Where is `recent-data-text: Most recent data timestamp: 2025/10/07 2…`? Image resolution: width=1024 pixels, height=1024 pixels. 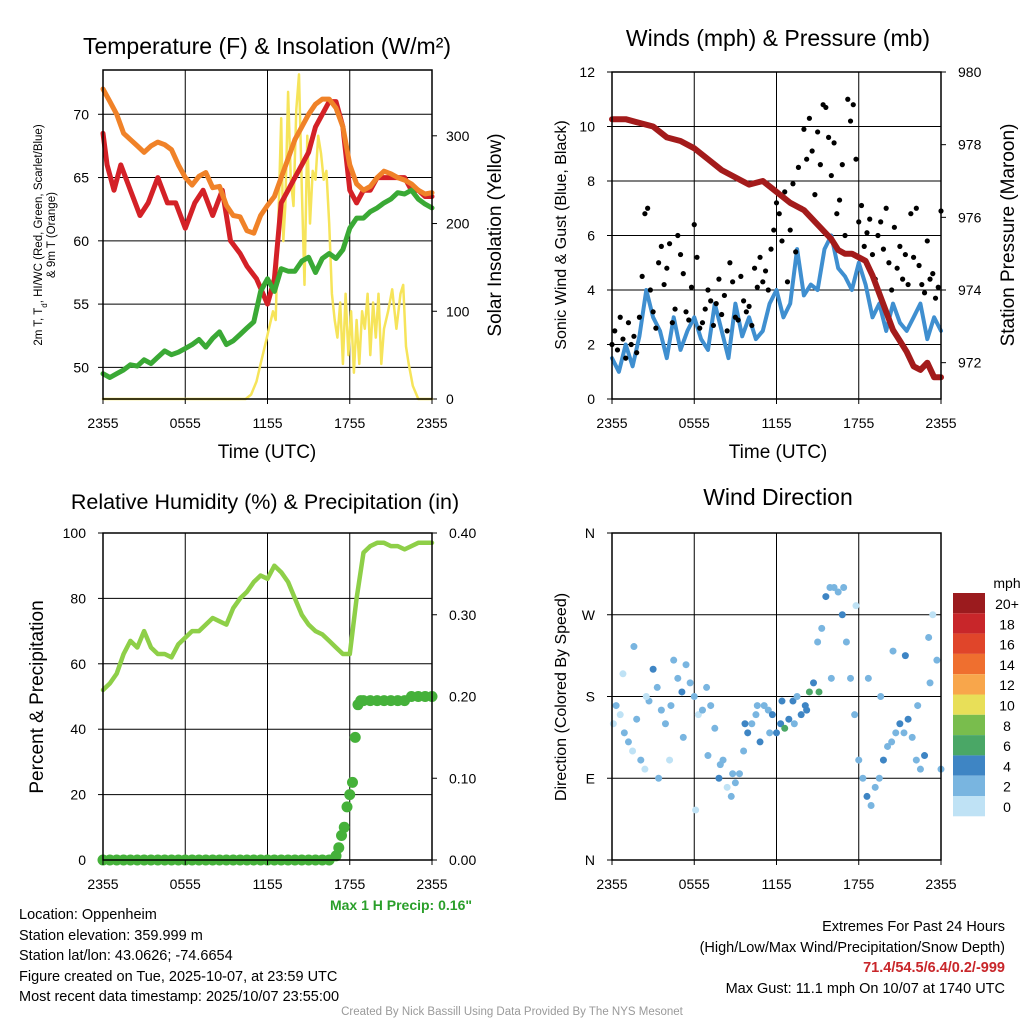 recent-data-text: Most recent data timestamp: 2025/10/07 2… is located at coordinates (179, 997).